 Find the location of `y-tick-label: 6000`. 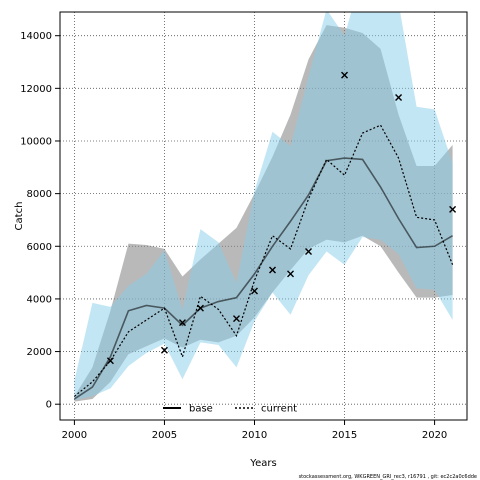

y-tick-label: 6000 is located at coordinates (39, 247).